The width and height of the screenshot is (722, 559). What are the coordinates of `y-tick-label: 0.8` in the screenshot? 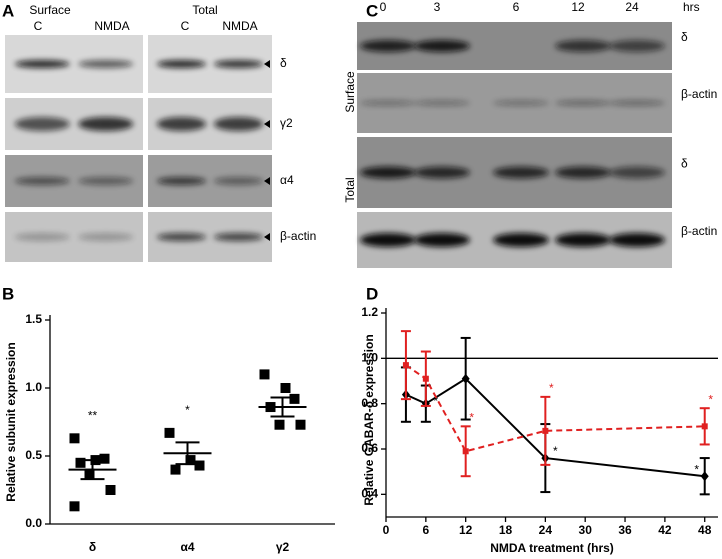 It's located at (369, 403).